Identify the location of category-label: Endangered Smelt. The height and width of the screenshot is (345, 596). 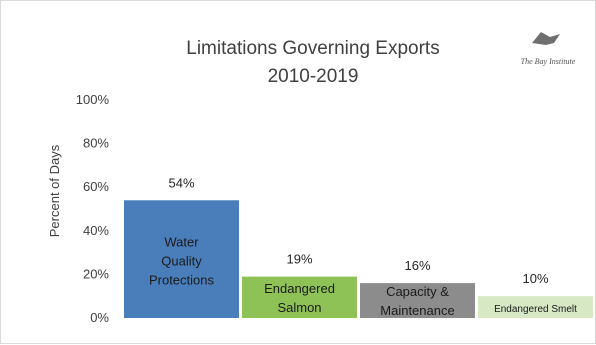
(535, 309).